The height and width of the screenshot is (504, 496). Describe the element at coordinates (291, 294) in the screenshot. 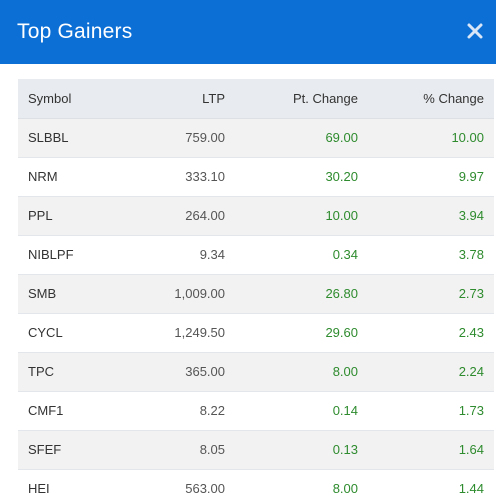

I see `pt-change-cell: 26.80` at that location.